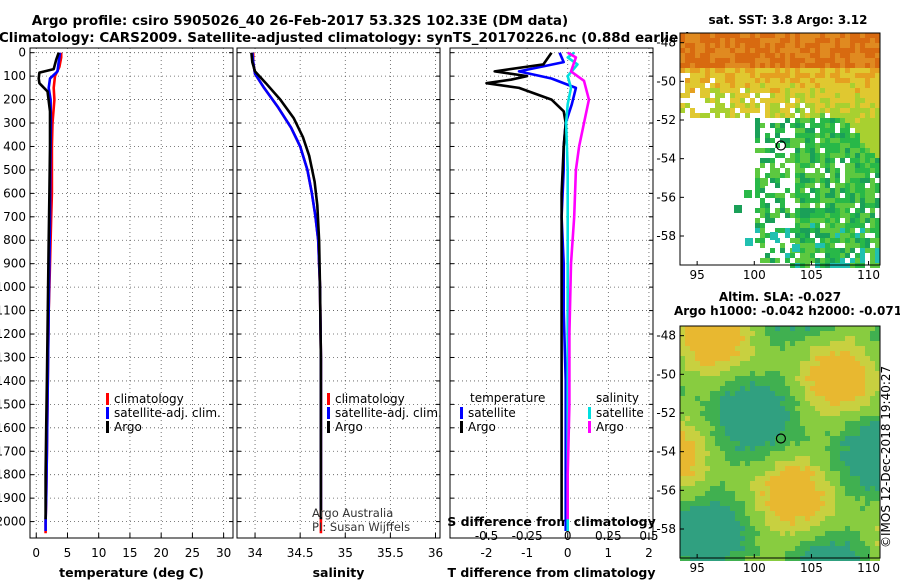 The image size is (900, 580). What do you see at coordinates (780, 150) in the screenshot?
I see `sst-field` at bounding box center [780, 150].